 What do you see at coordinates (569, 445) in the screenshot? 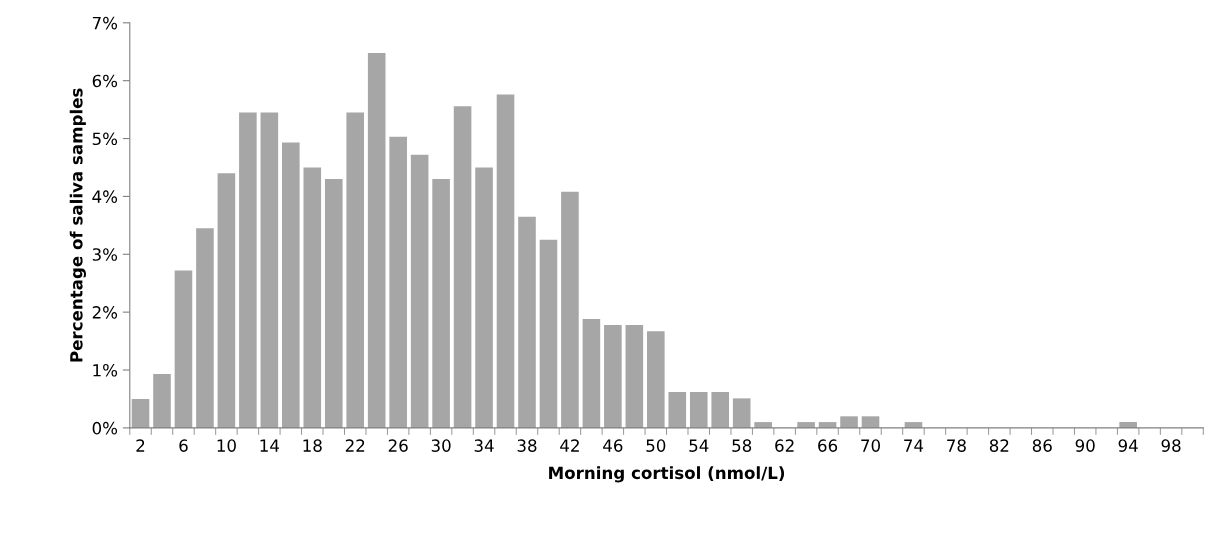
I see `x-tick-label: 42` at bounding box center [569, 445].